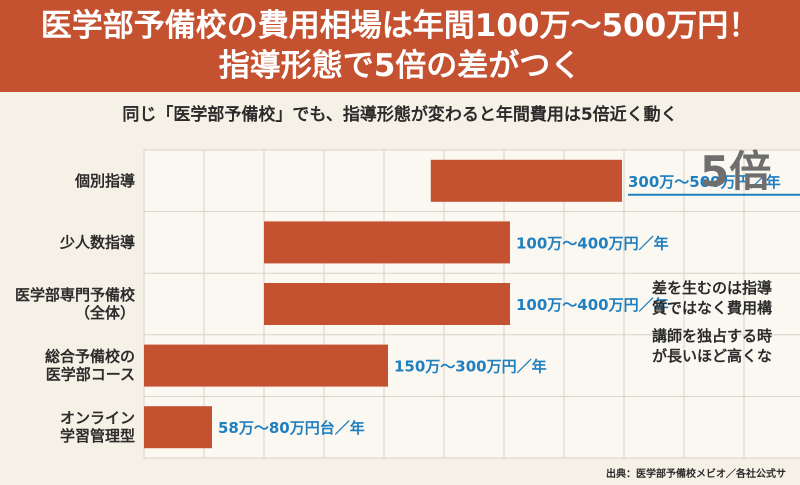  I want to click on category-label-2-1: （全体）, so click(105, 313).